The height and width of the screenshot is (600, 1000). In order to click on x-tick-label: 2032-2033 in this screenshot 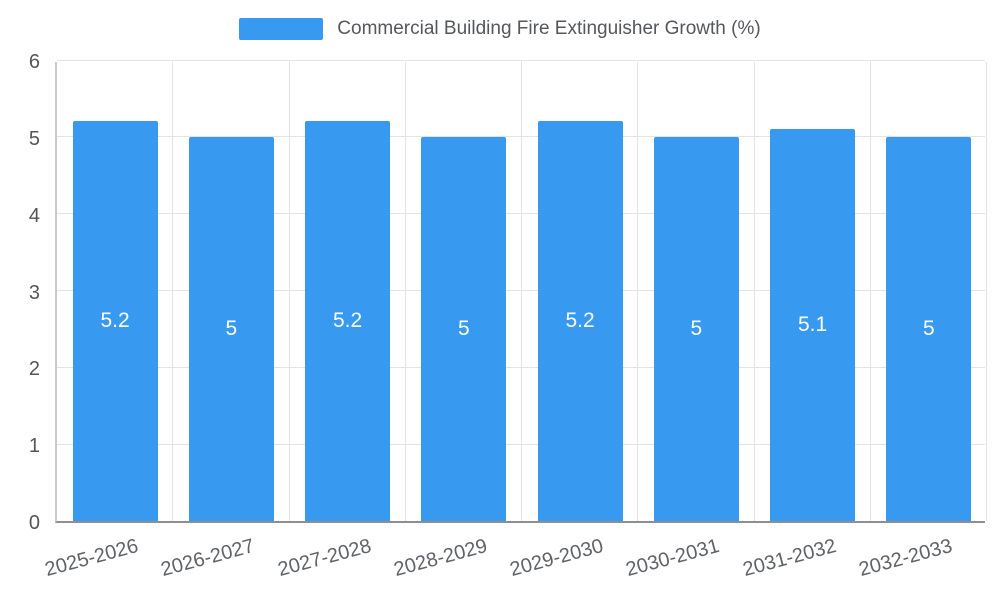, I will do `click(905, 558)`.